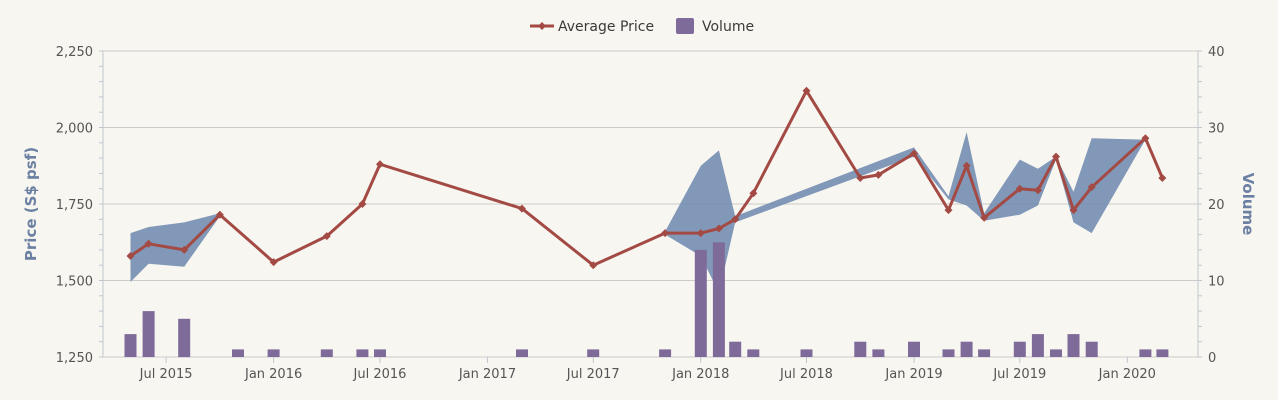  Describe the element at coordinates (700, 374) in the screenshot. I see `x-tick-label: Jan 2018` at that location.